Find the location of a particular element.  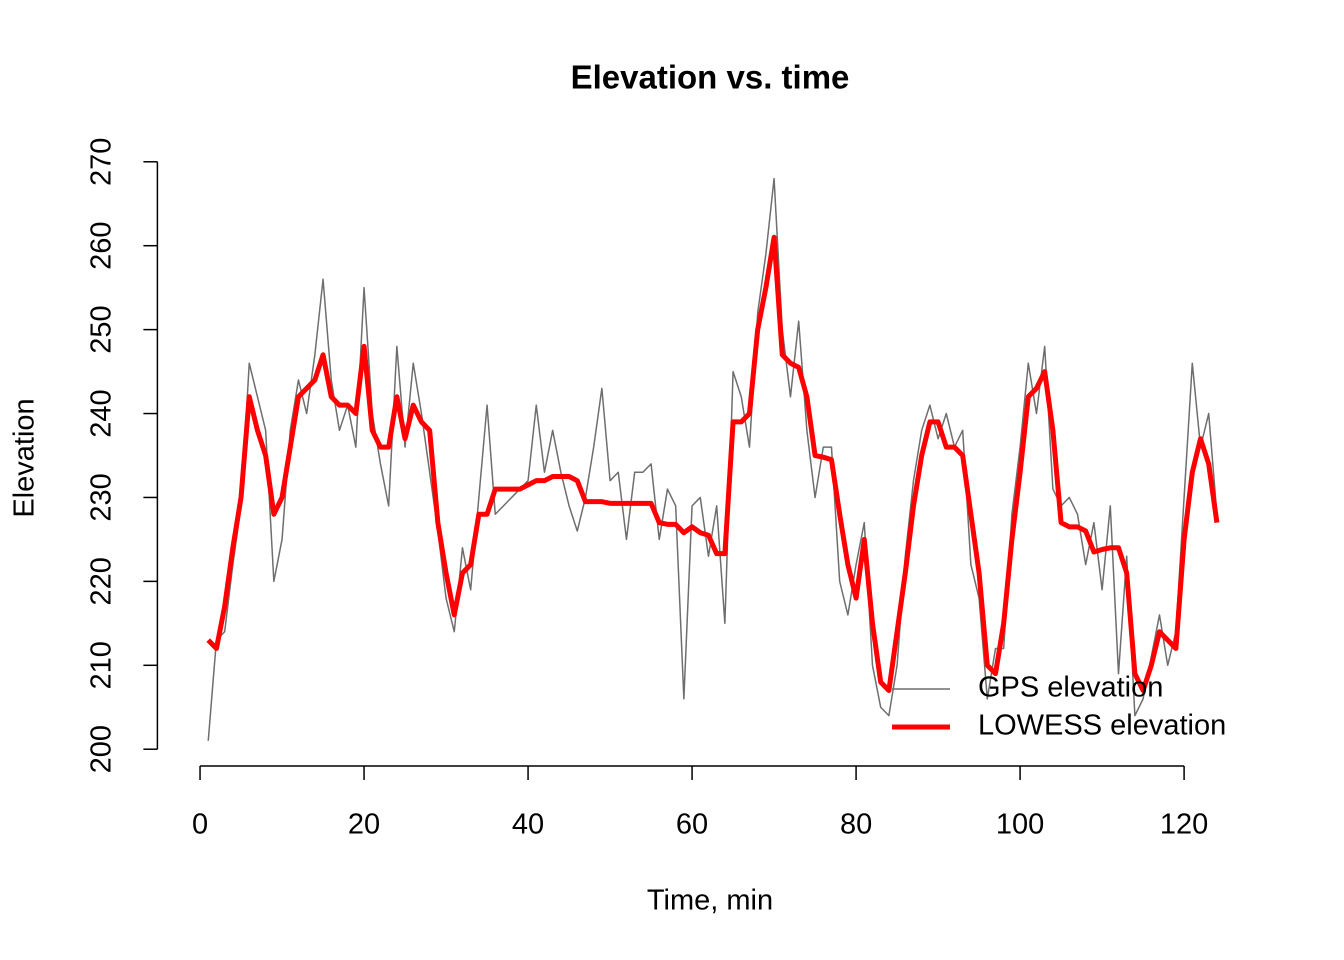

x-tick-label: 100 is located at coordinates (1020, 825).